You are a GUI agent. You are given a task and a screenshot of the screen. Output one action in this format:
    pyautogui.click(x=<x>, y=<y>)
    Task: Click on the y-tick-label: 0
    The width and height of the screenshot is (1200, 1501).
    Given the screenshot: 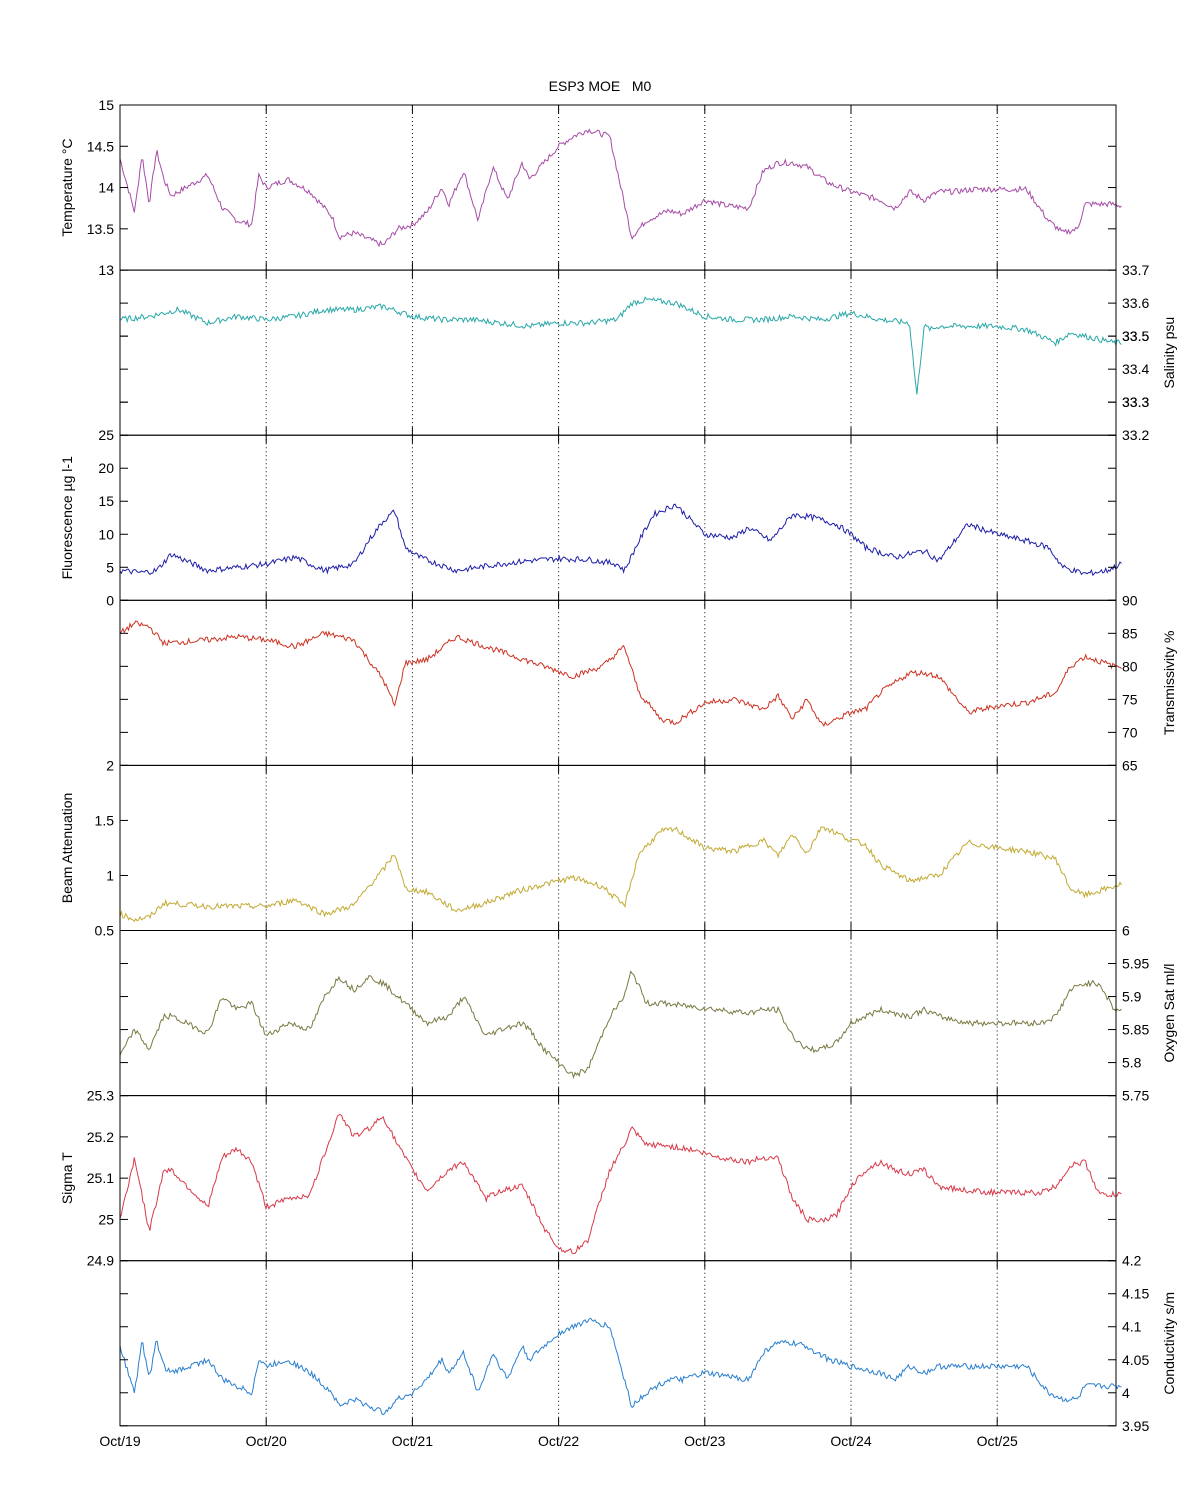 What is the action you would take?
    pyautogui.click(x=110, y=600)
    